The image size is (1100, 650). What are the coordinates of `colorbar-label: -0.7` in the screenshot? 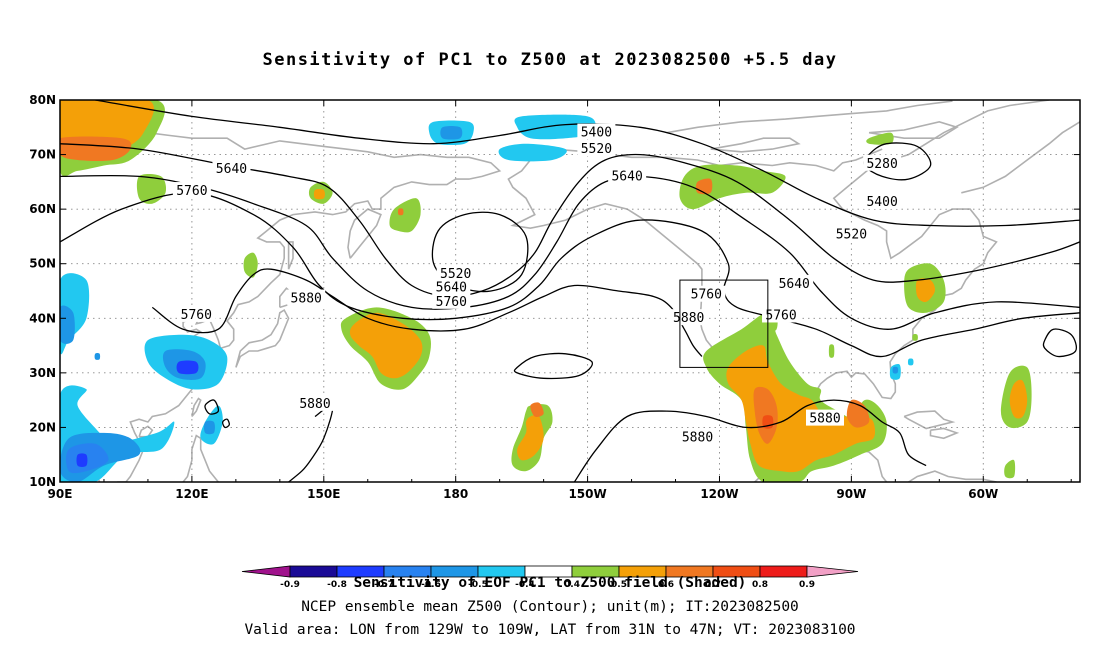 It's located at (384, 585).